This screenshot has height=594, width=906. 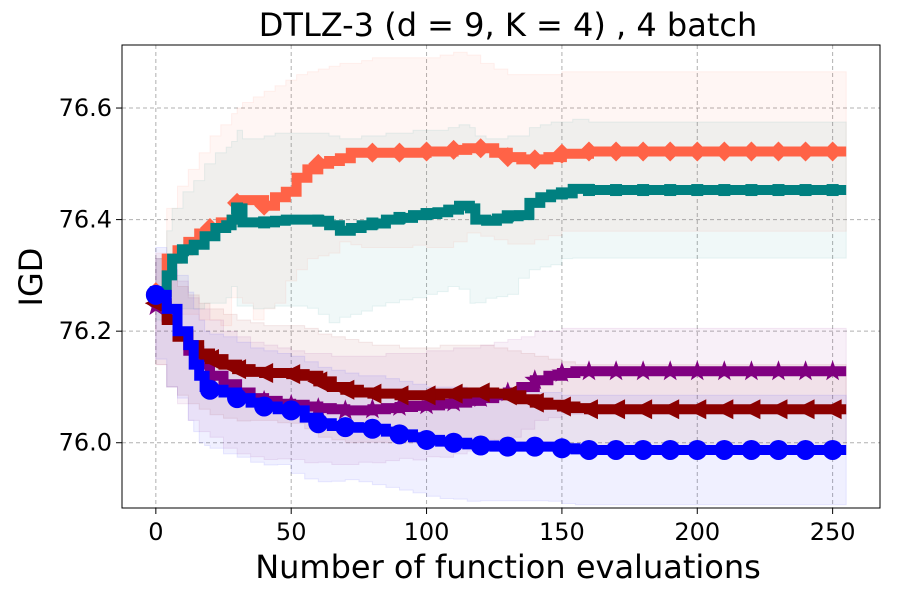 What do you see at coordinates (508, 25) in the screenshot?
I see `chart-title: DTLZ-3 (d = 9, K = 4) , 4 batch` at bounding box center [508, 25].